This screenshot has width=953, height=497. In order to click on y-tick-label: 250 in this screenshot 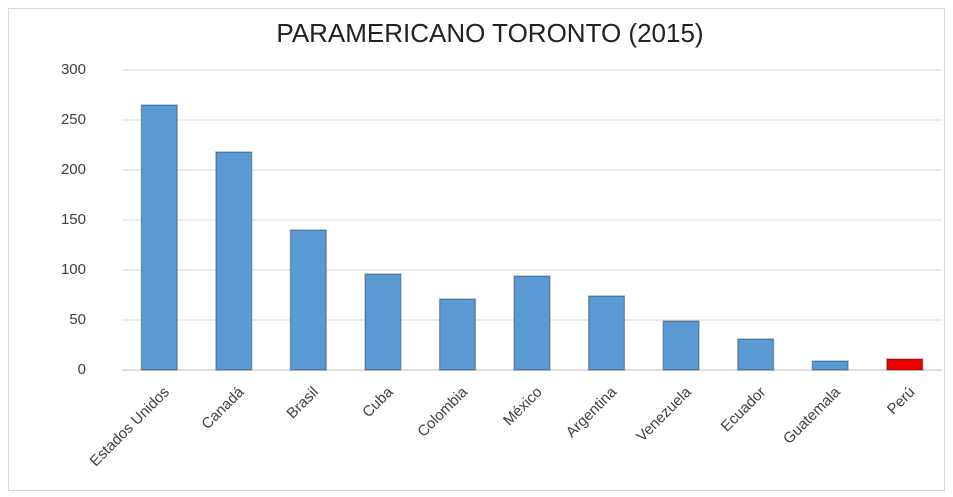, I will do `click(73, 119)`.